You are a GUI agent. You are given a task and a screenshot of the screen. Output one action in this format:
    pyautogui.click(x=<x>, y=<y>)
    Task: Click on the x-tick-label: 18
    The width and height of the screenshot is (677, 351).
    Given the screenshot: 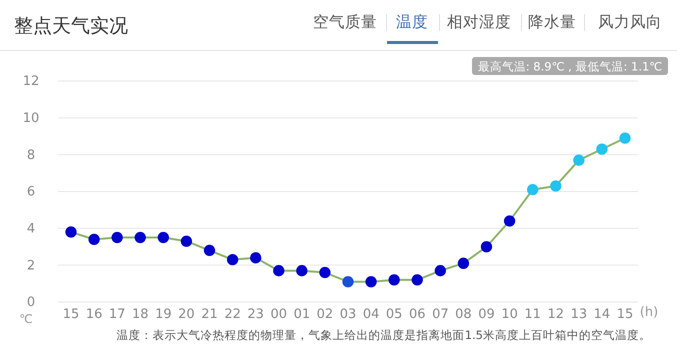 What is the action you would take?
    pyautogui.click(x=140, y=314)
    